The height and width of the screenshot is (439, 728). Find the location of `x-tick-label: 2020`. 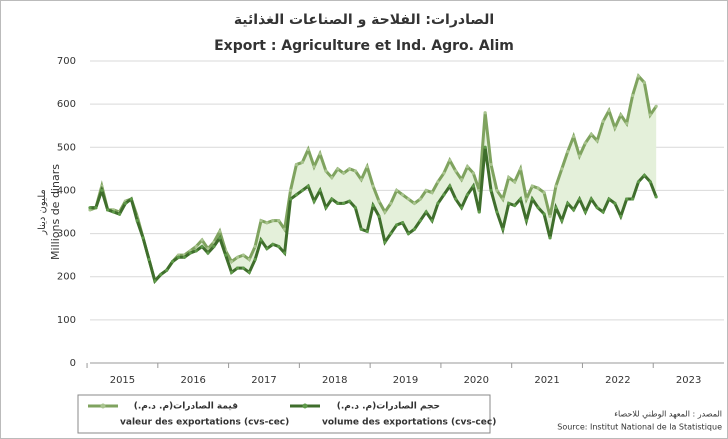

x-tick-label: 2020 is located at coordinates (476, 380).